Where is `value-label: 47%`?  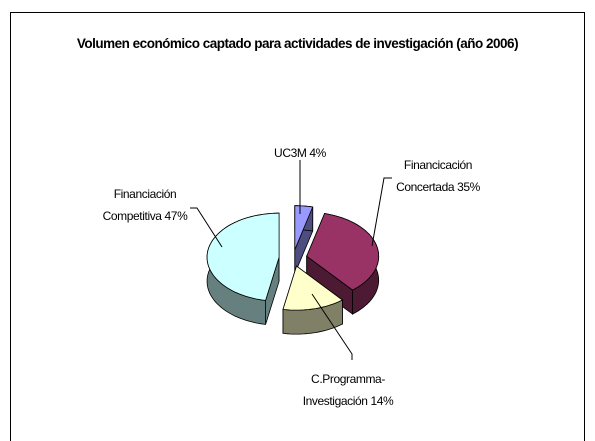 value-label: 47% is located at coordinates (176, 216).